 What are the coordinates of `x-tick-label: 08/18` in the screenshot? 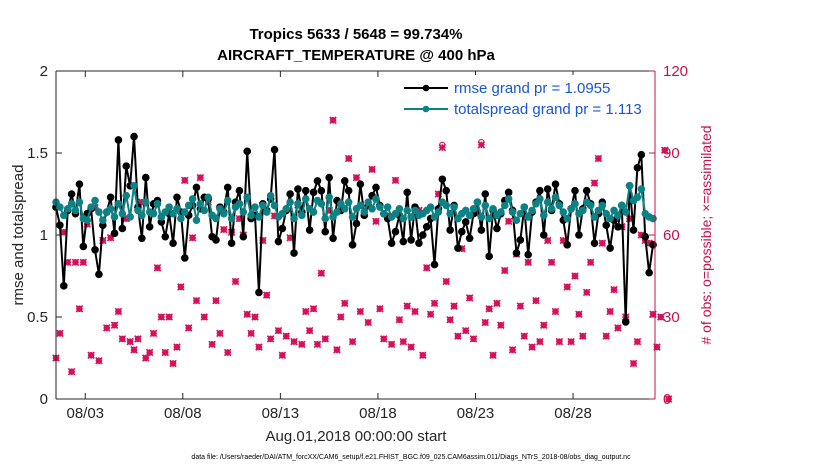 It's located at (378, 413).